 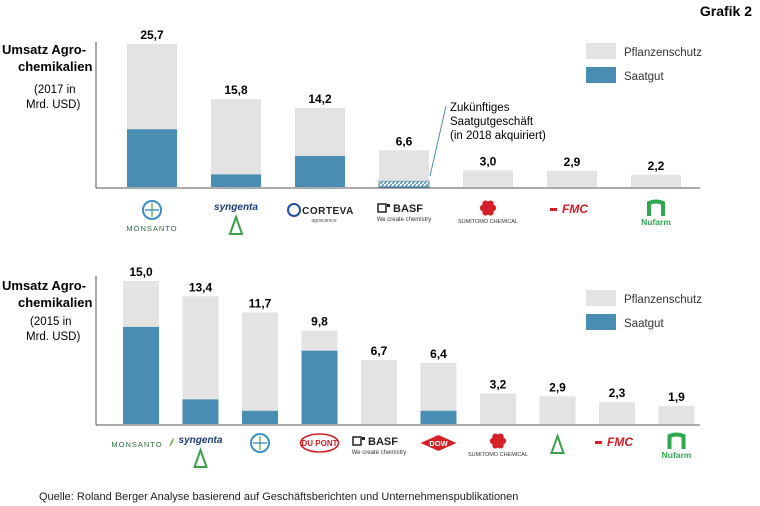 What do you see at coordinates (201, 287) in the screenshot?
I see `value-label-1-syngenta: 13,4` at bounding box center [201, 287].